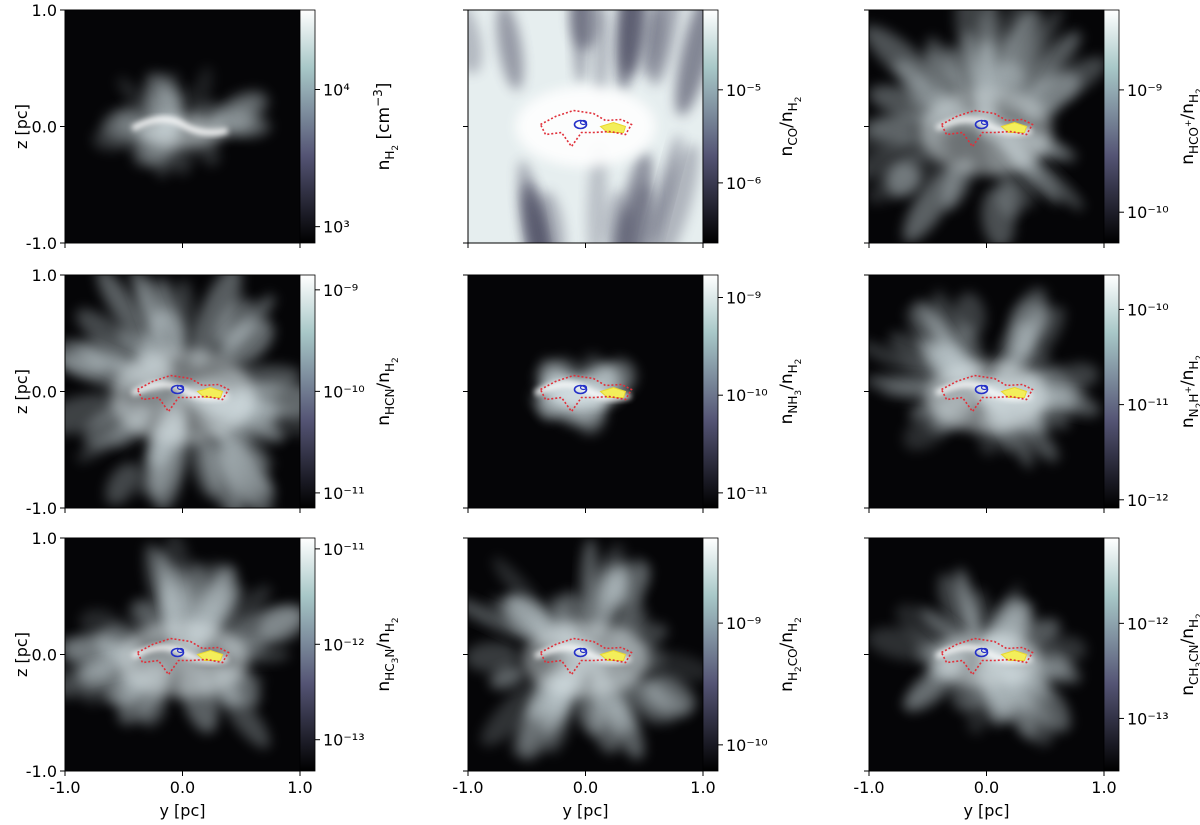  What do you see at coordinates (384, 86) in the screenshot?
I see `colorbar-label-part: ]` at bounding box center [384, 86].